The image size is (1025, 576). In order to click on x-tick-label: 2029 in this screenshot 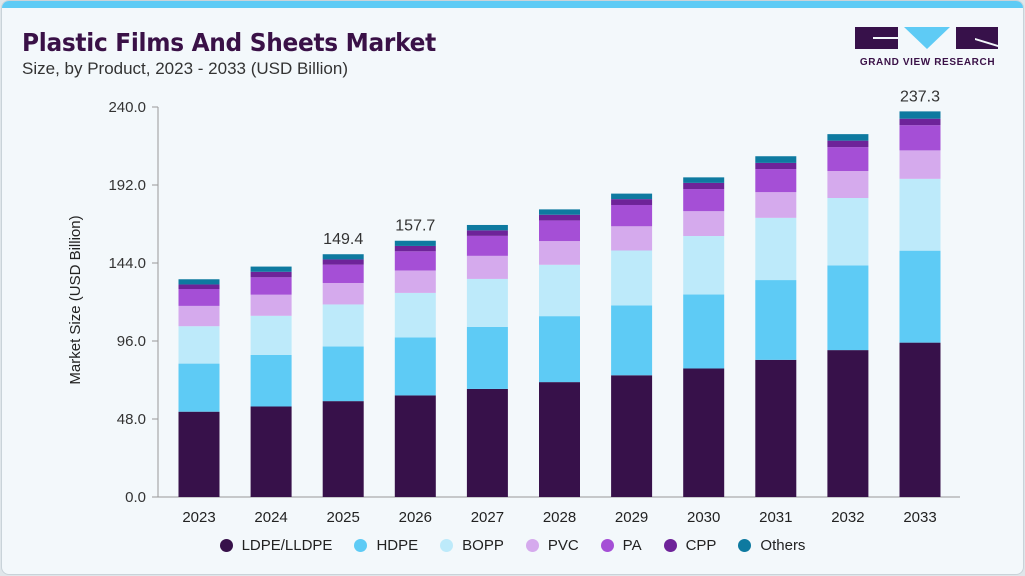, I will do `click(631, 517)`.